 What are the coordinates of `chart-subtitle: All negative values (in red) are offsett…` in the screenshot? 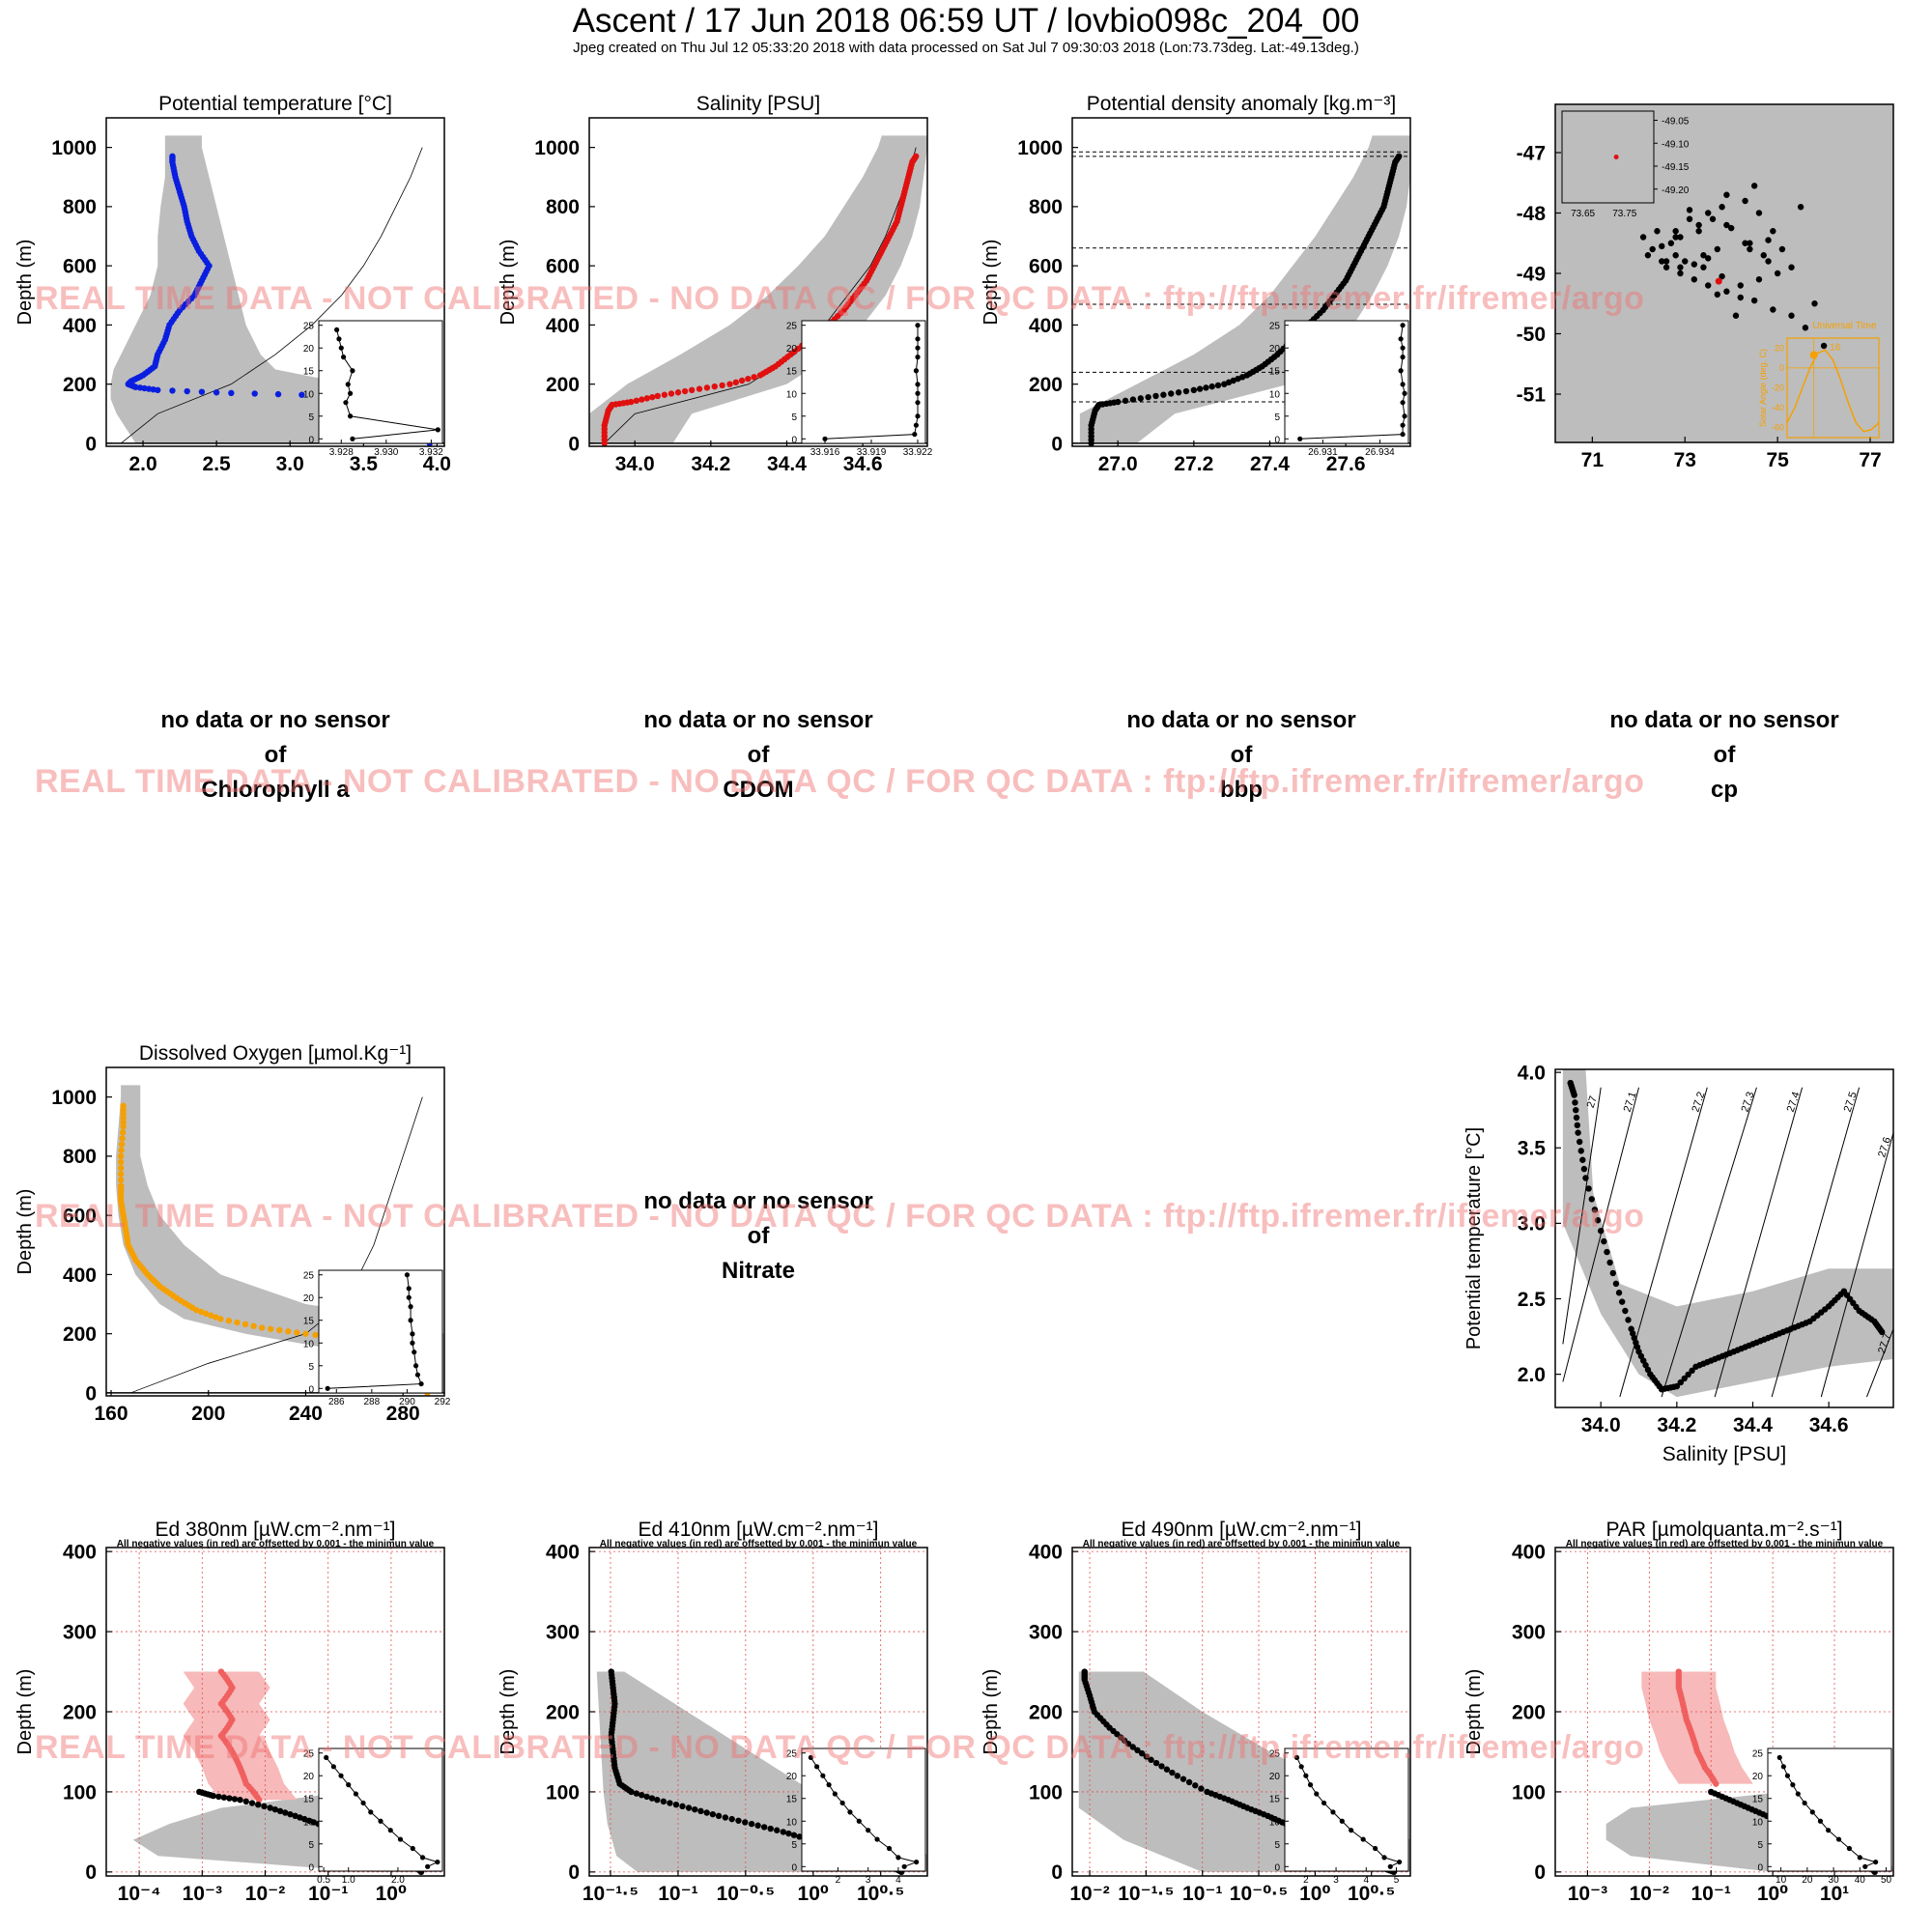 It's located at (276, 1544).